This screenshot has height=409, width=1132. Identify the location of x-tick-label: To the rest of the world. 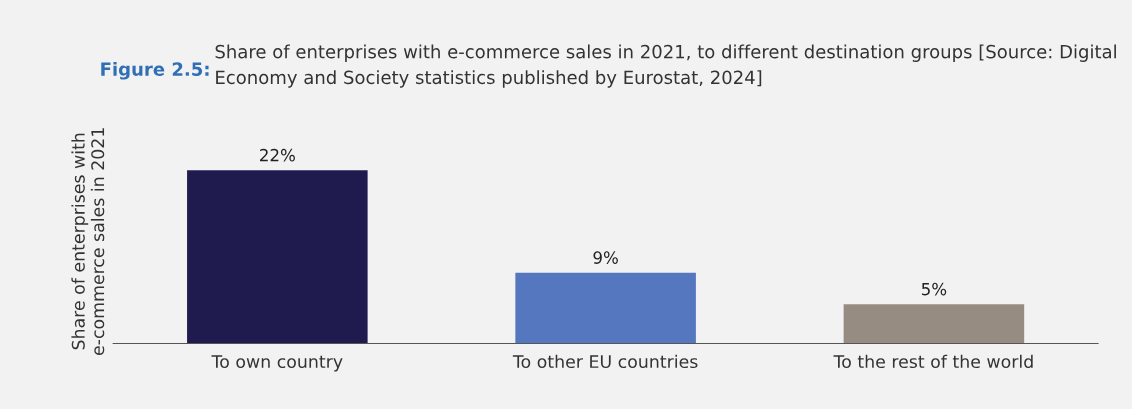
(933, 361).